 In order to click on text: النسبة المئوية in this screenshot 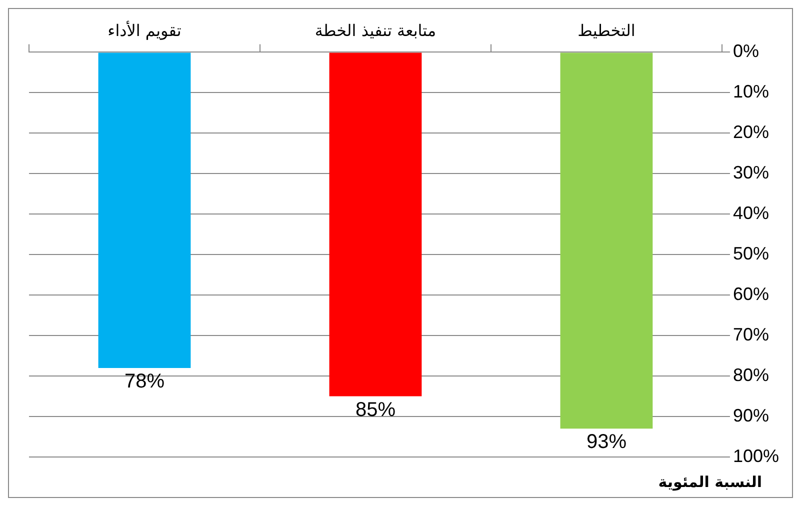, I will do `click(710, 482)`.